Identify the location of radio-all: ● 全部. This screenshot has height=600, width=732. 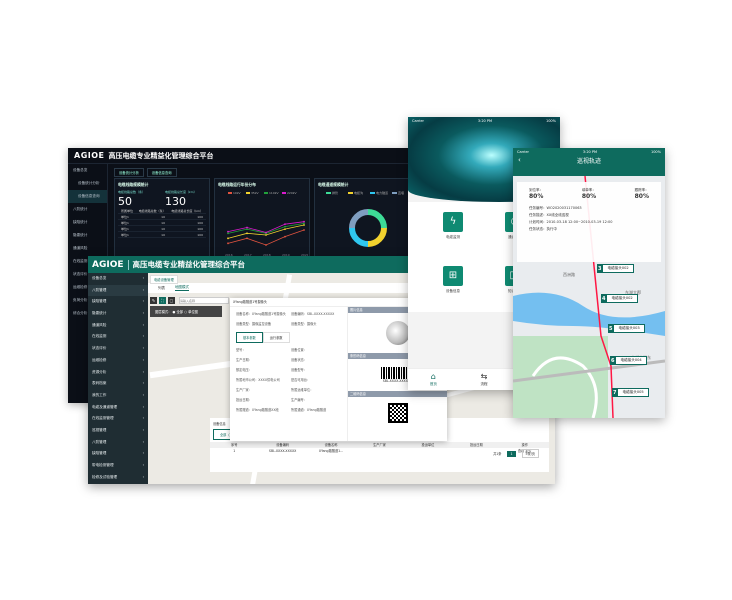
(178, 312).